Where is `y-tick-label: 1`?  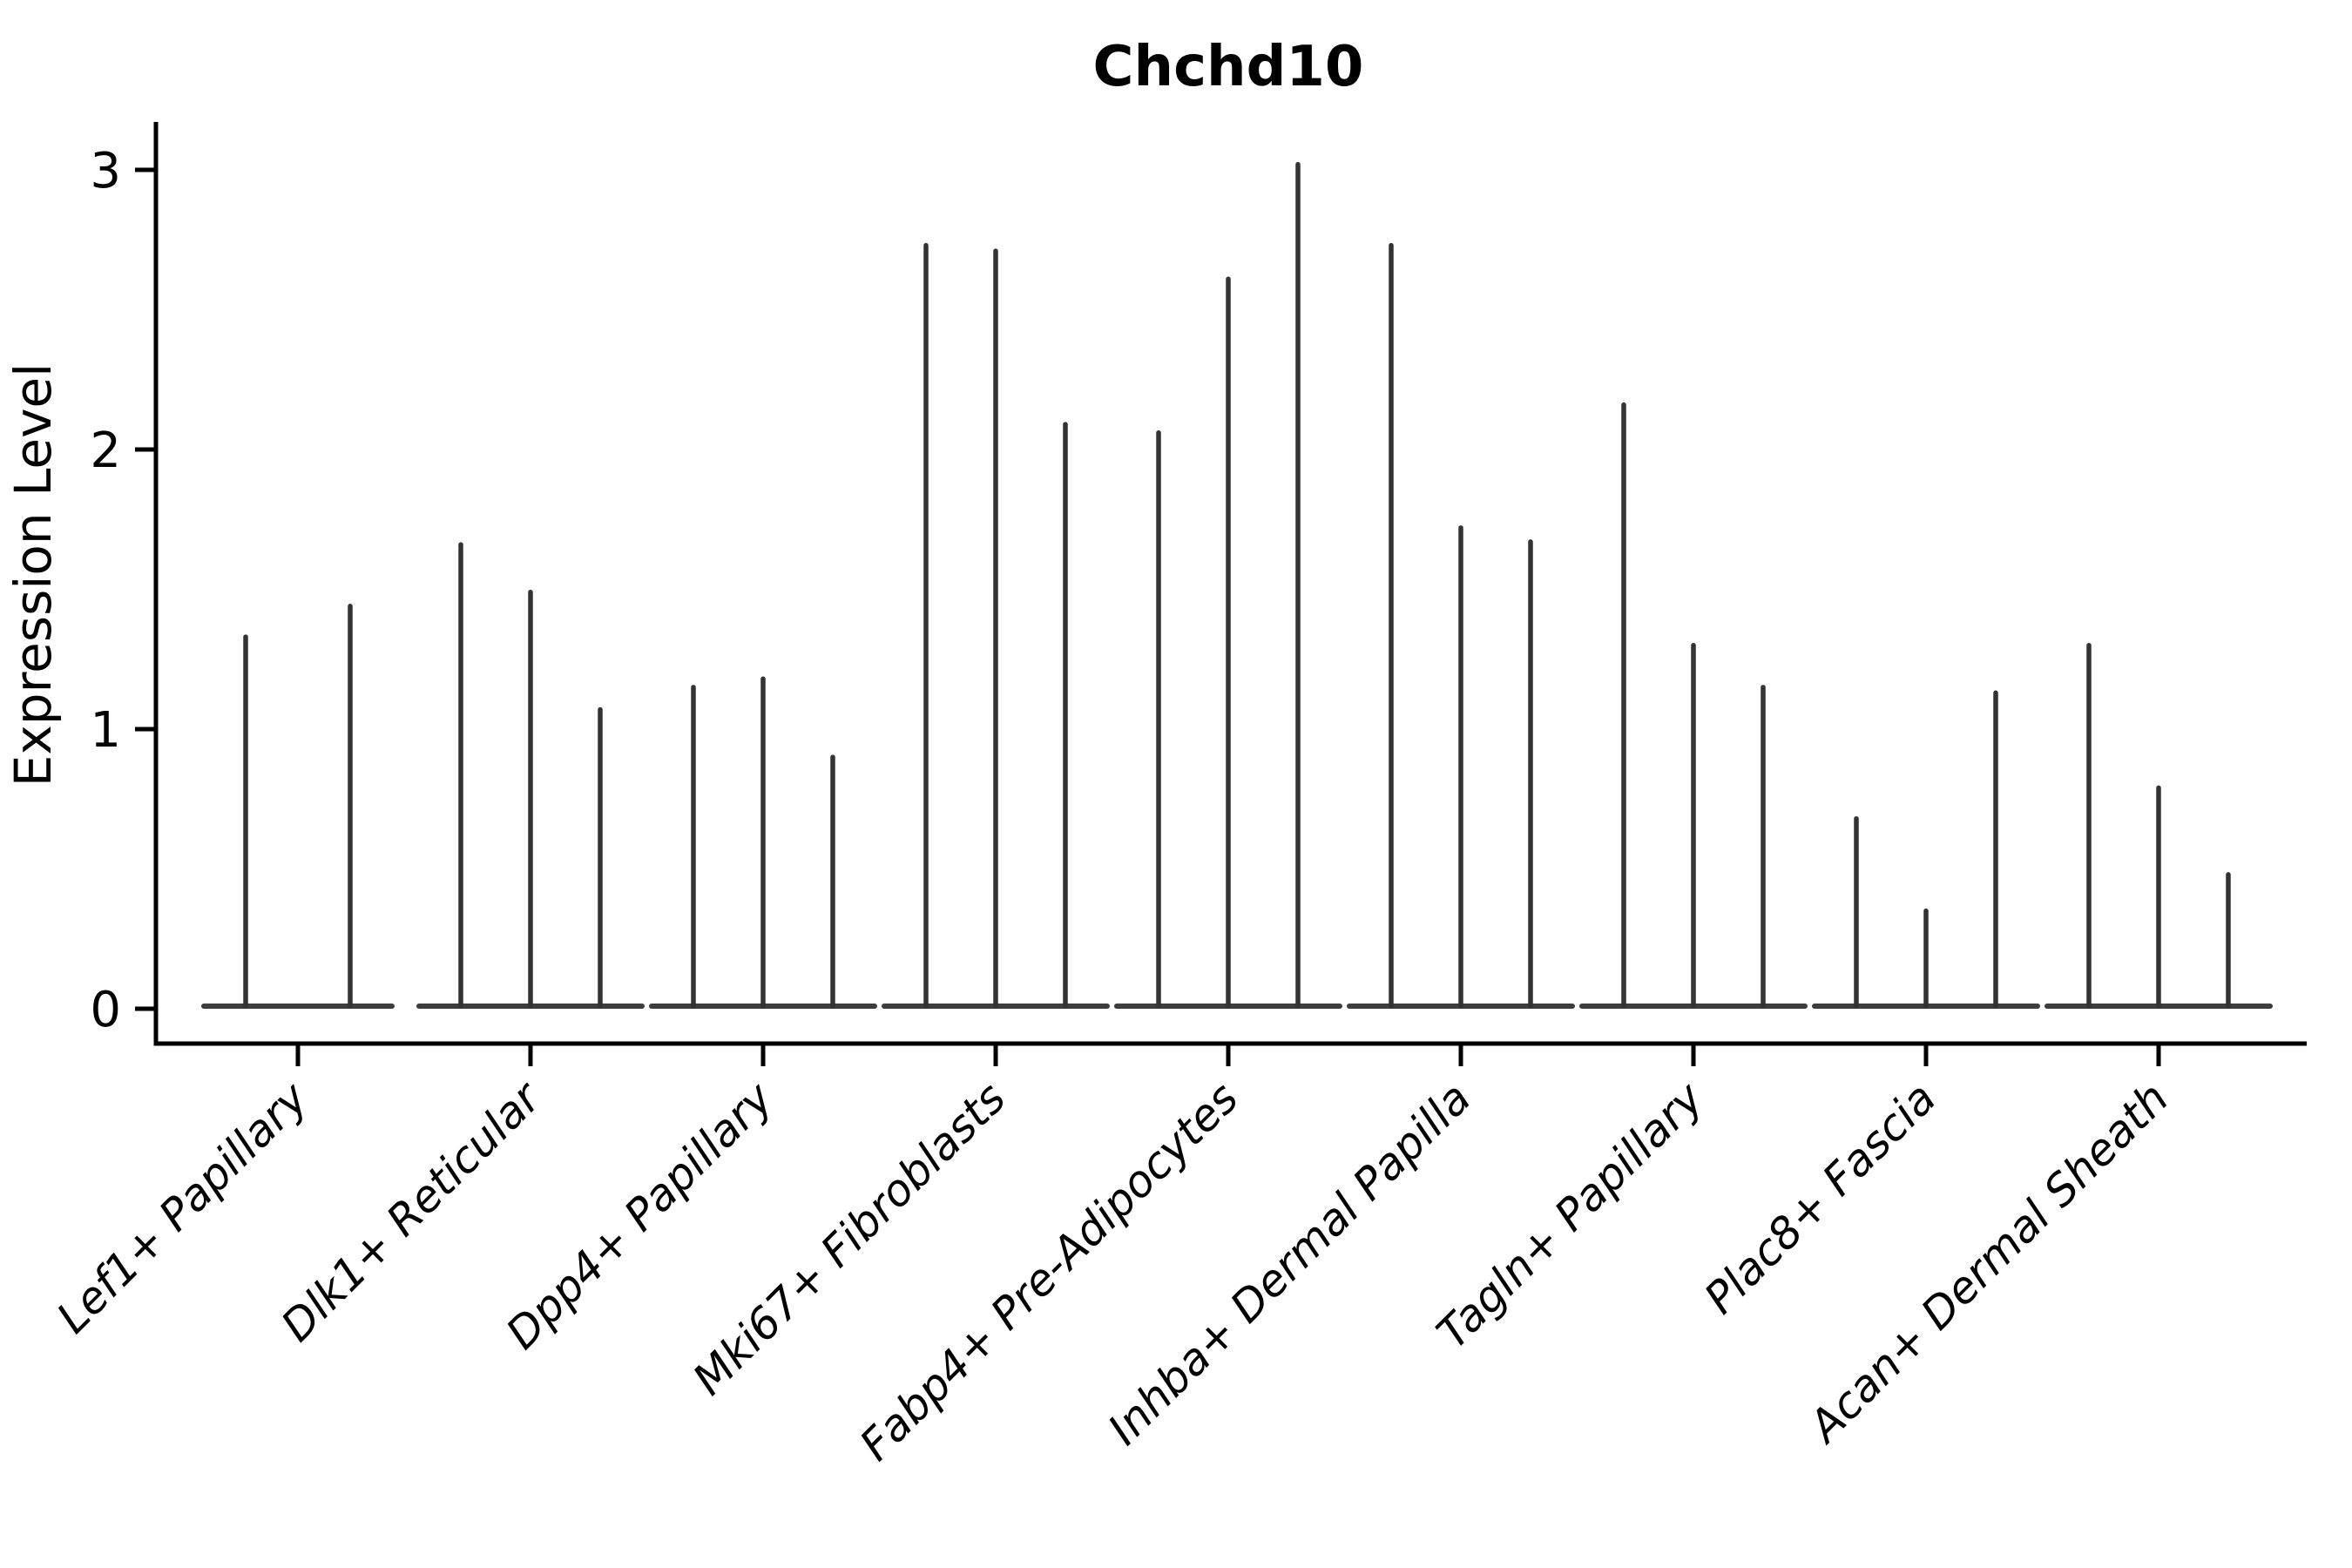 y-tick-label: 1 is located at coordinates (106, 731).